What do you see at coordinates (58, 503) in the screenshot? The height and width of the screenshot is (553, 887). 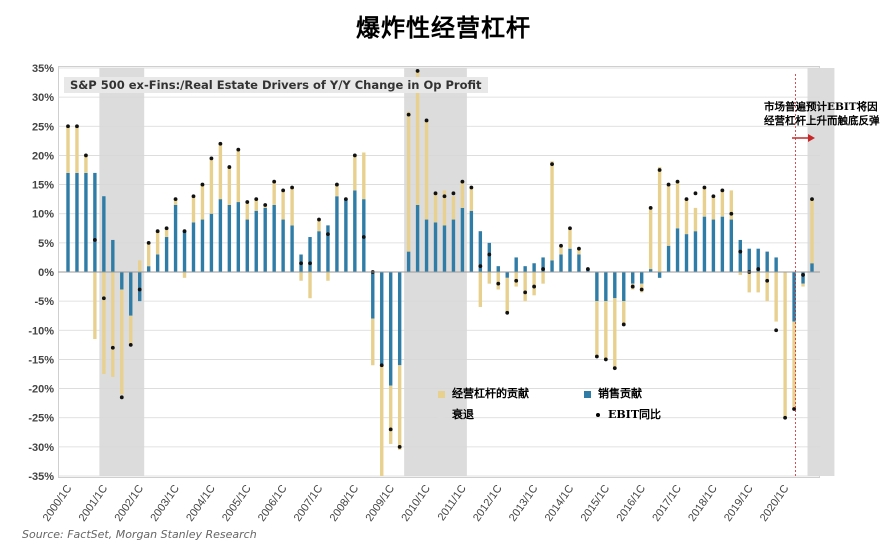 I see `x-tick-label: 2000/1C` at bounding box center [58, 503].